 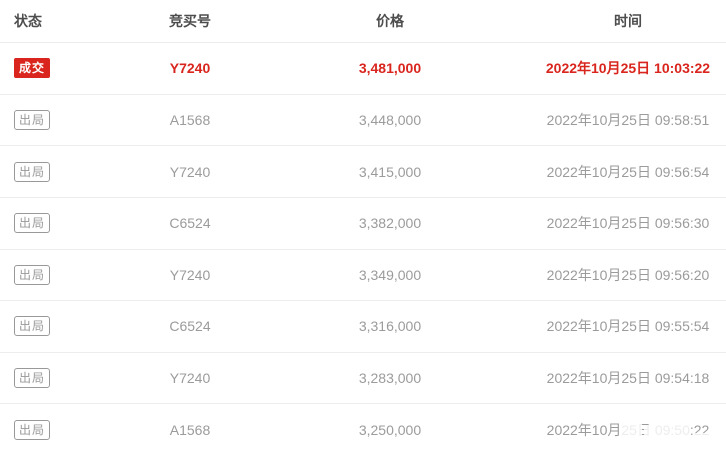 What do you see at coordinates (390, 429) in the screenshot?
I see `bid-price: 3,250,000` at bounding box center [390, 429].